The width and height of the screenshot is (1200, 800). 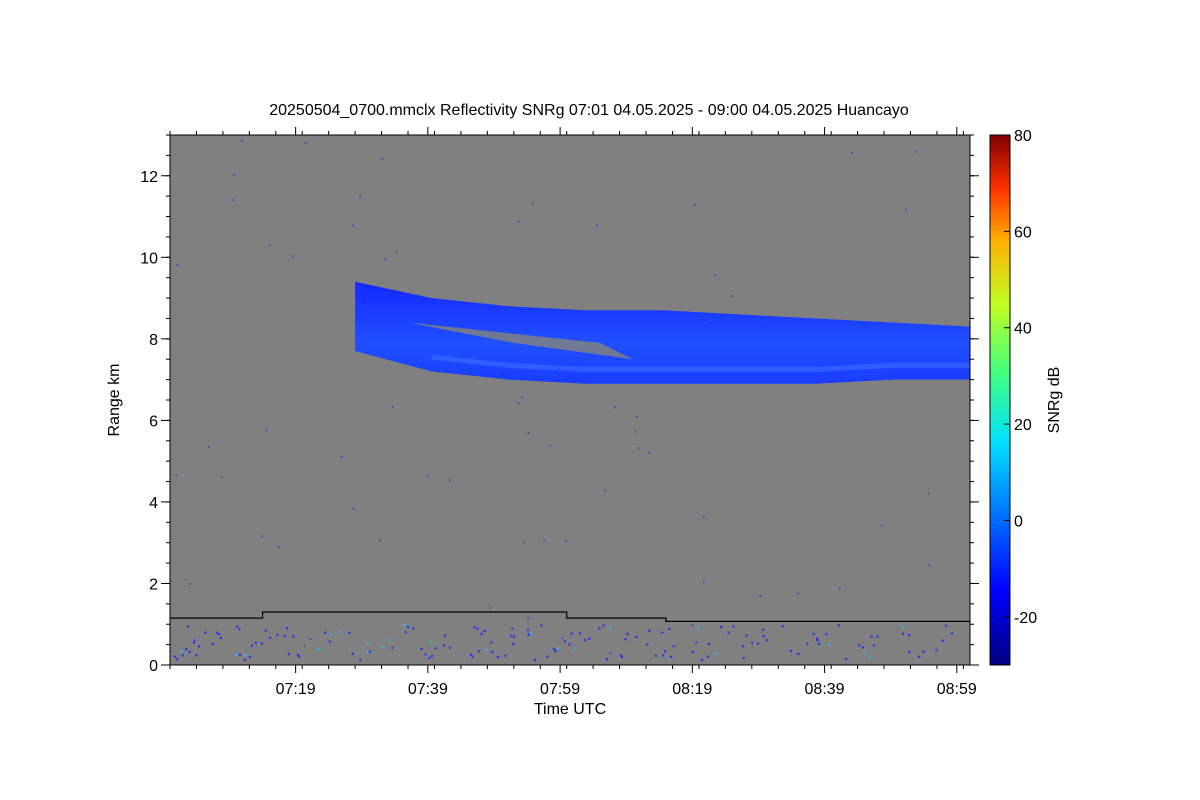 I want to click on y-axis-label: Range km, so click(x=114, y=400).